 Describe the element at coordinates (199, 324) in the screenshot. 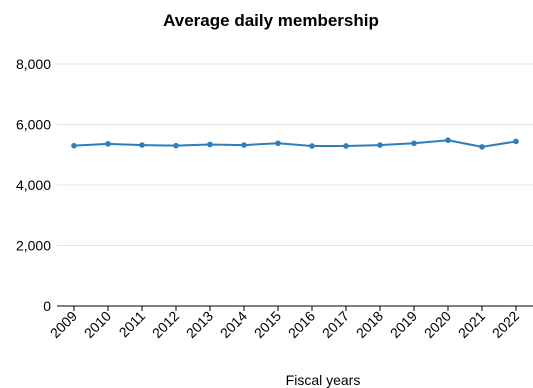

I see `x-tick-label-2013: 2013` at that location.